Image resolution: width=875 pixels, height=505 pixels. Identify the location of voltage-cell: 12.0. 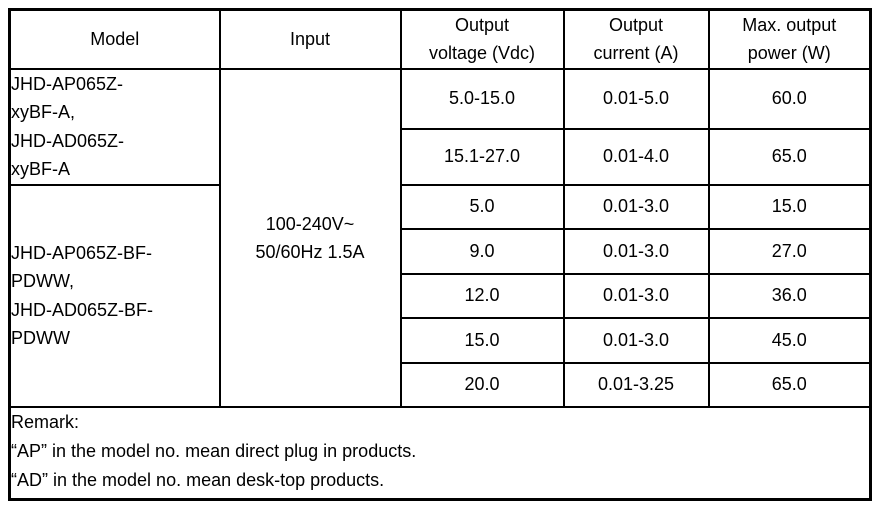
(482, 295).